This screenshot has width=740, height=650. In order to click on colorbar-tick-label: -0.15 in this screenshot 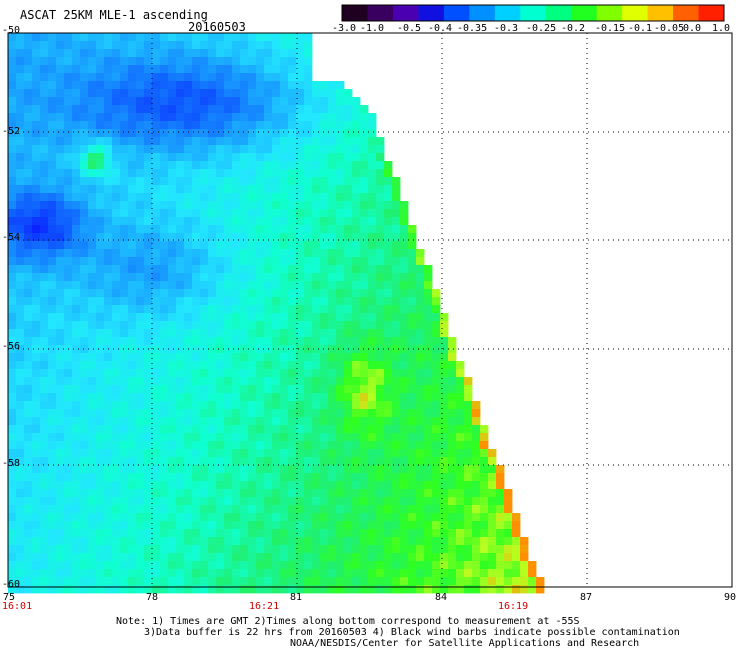, I will do `click(610, 28)`.